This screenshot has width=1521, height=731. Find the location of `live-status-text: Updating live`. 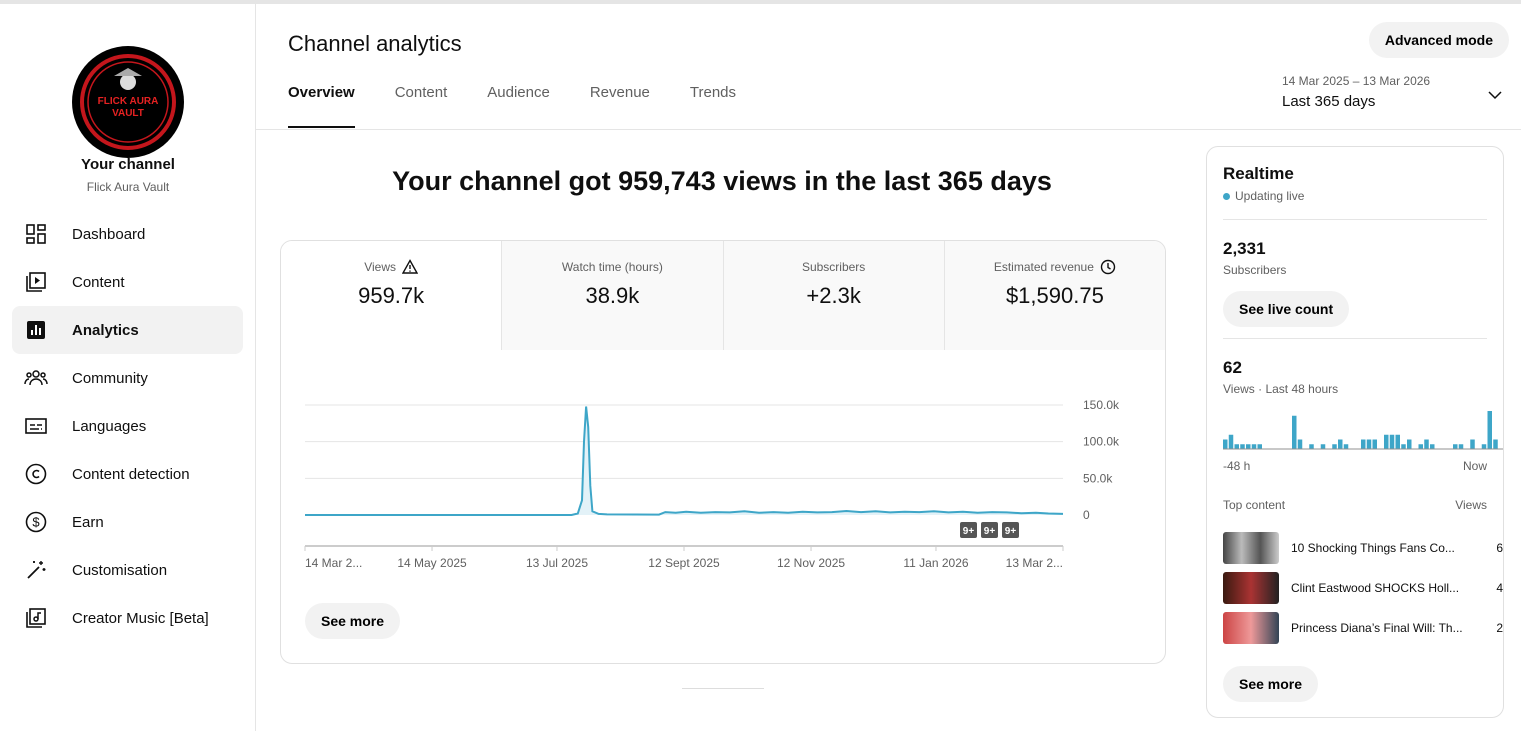

live-status-text: Updating live is located at coordinates (1270, 196).